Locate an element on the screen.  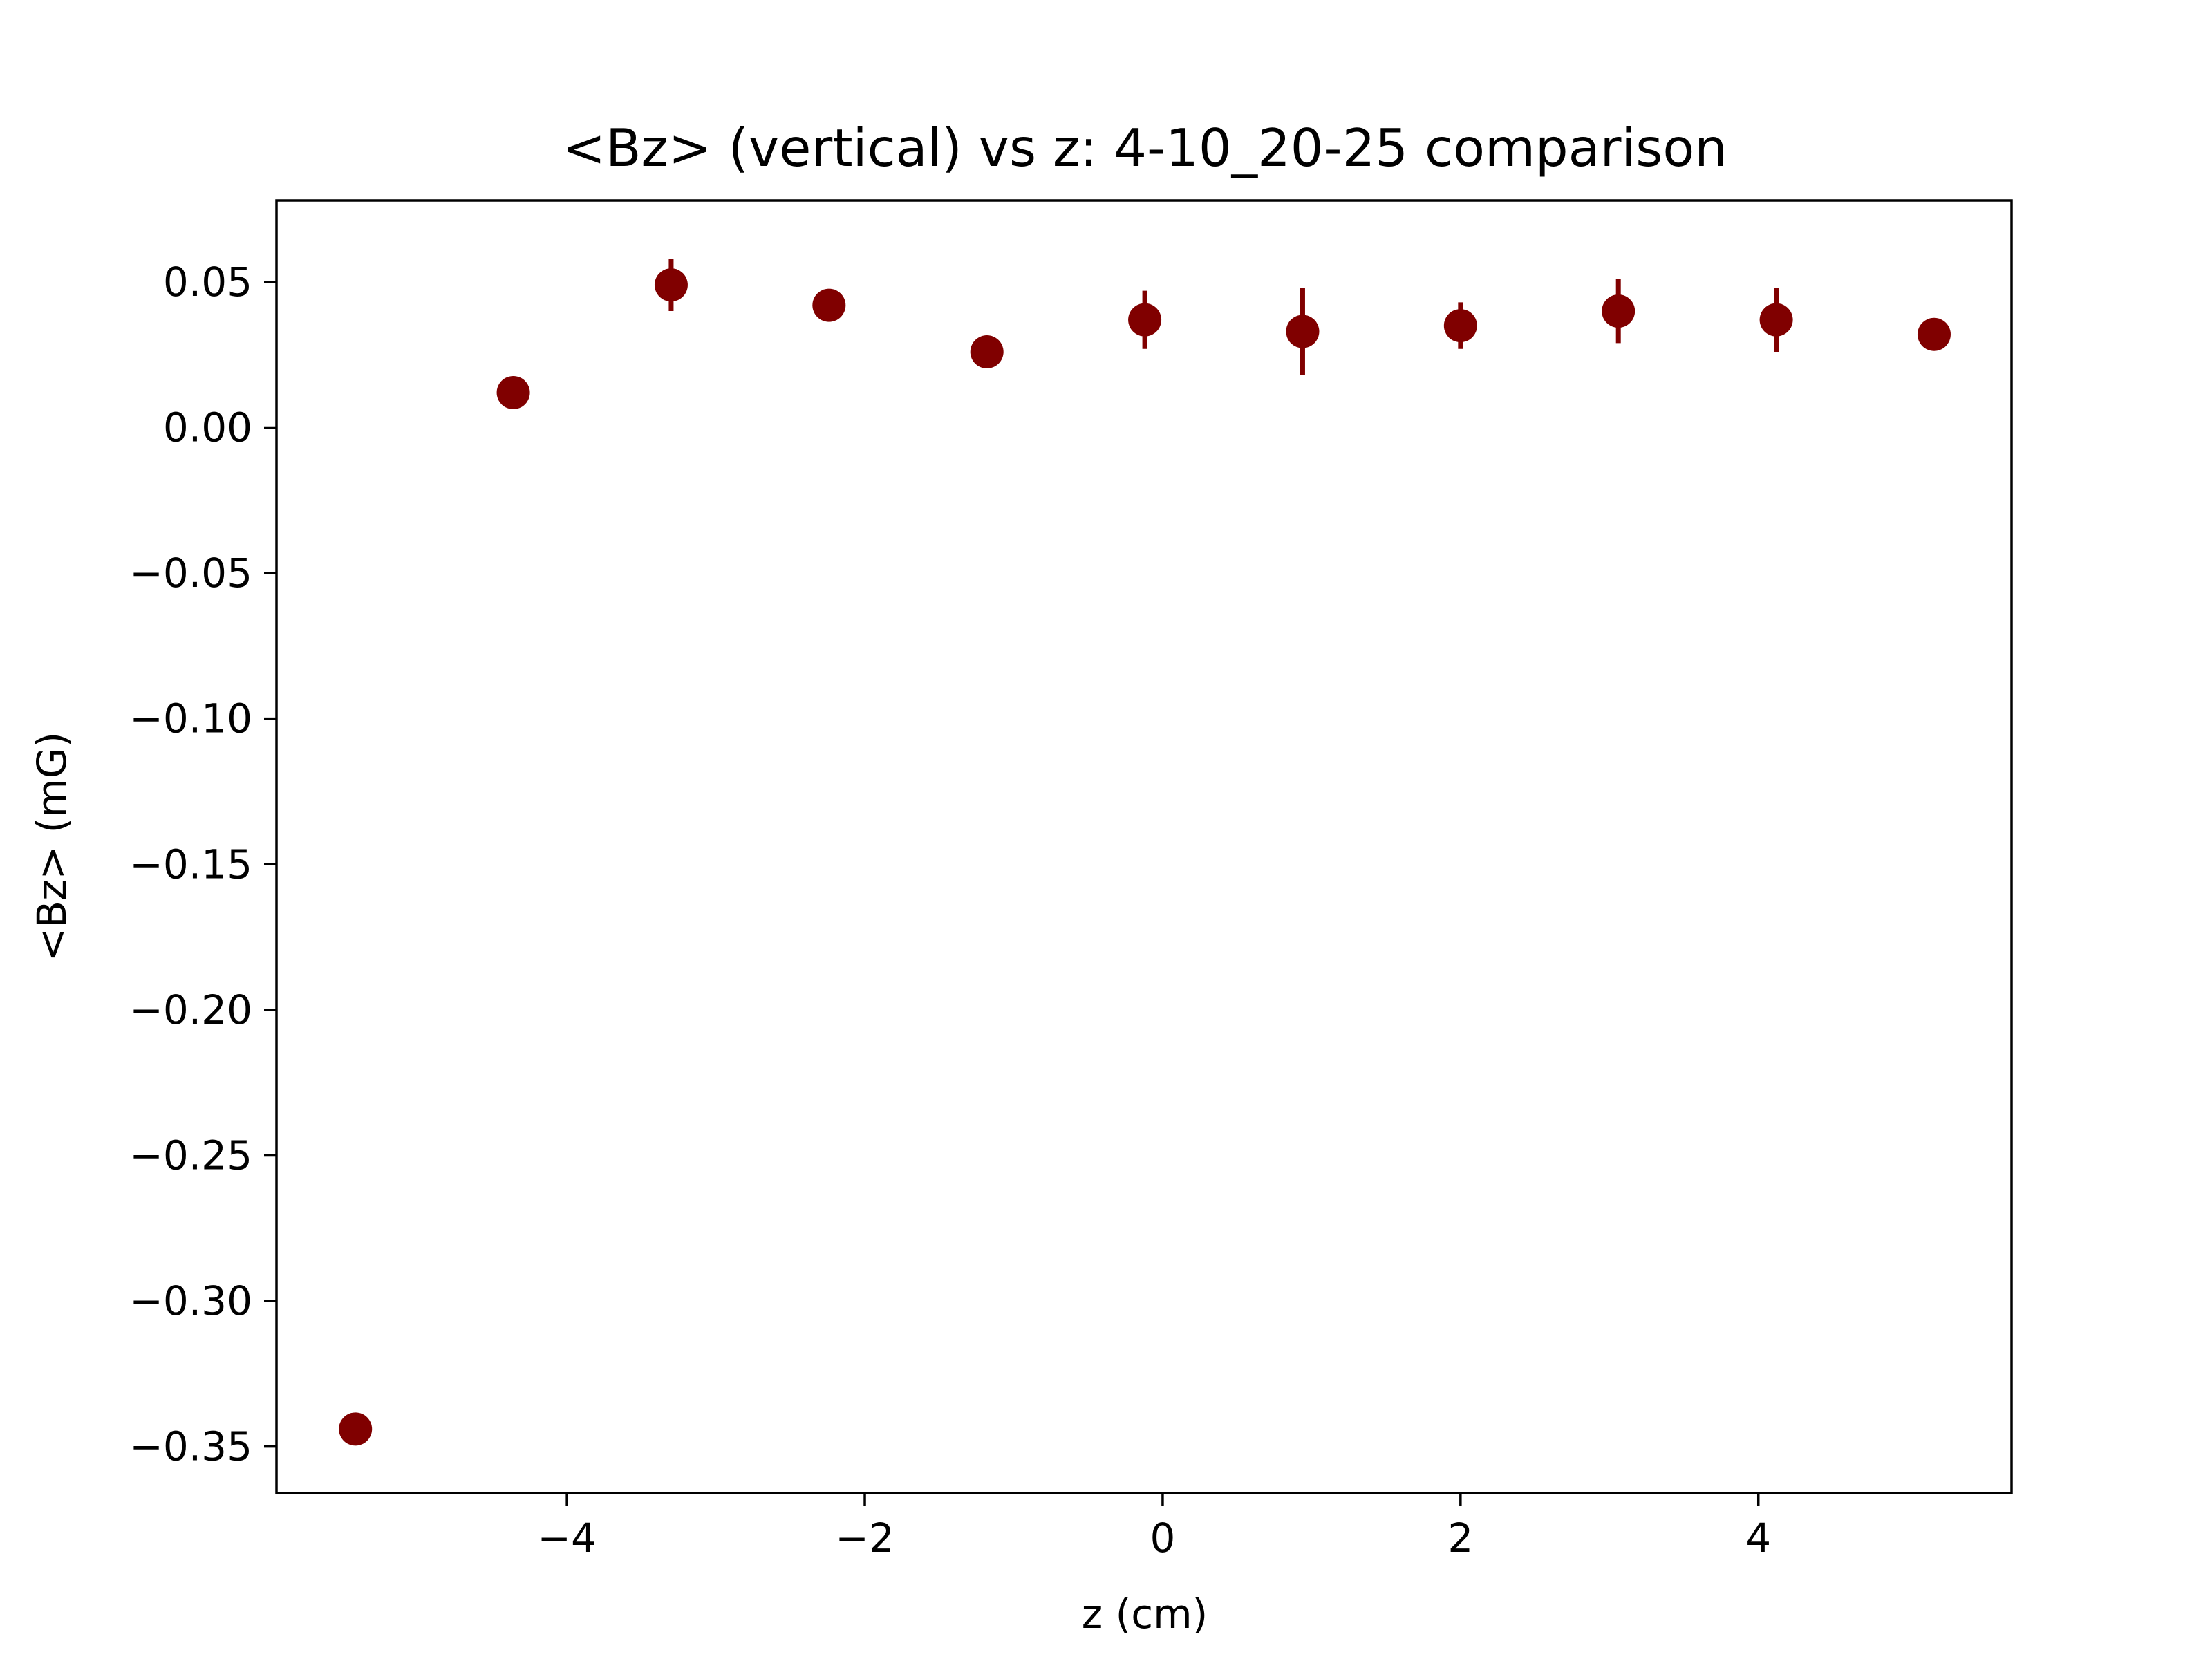
x-tick-label: 4 is located at coordinates (1758, 1539).